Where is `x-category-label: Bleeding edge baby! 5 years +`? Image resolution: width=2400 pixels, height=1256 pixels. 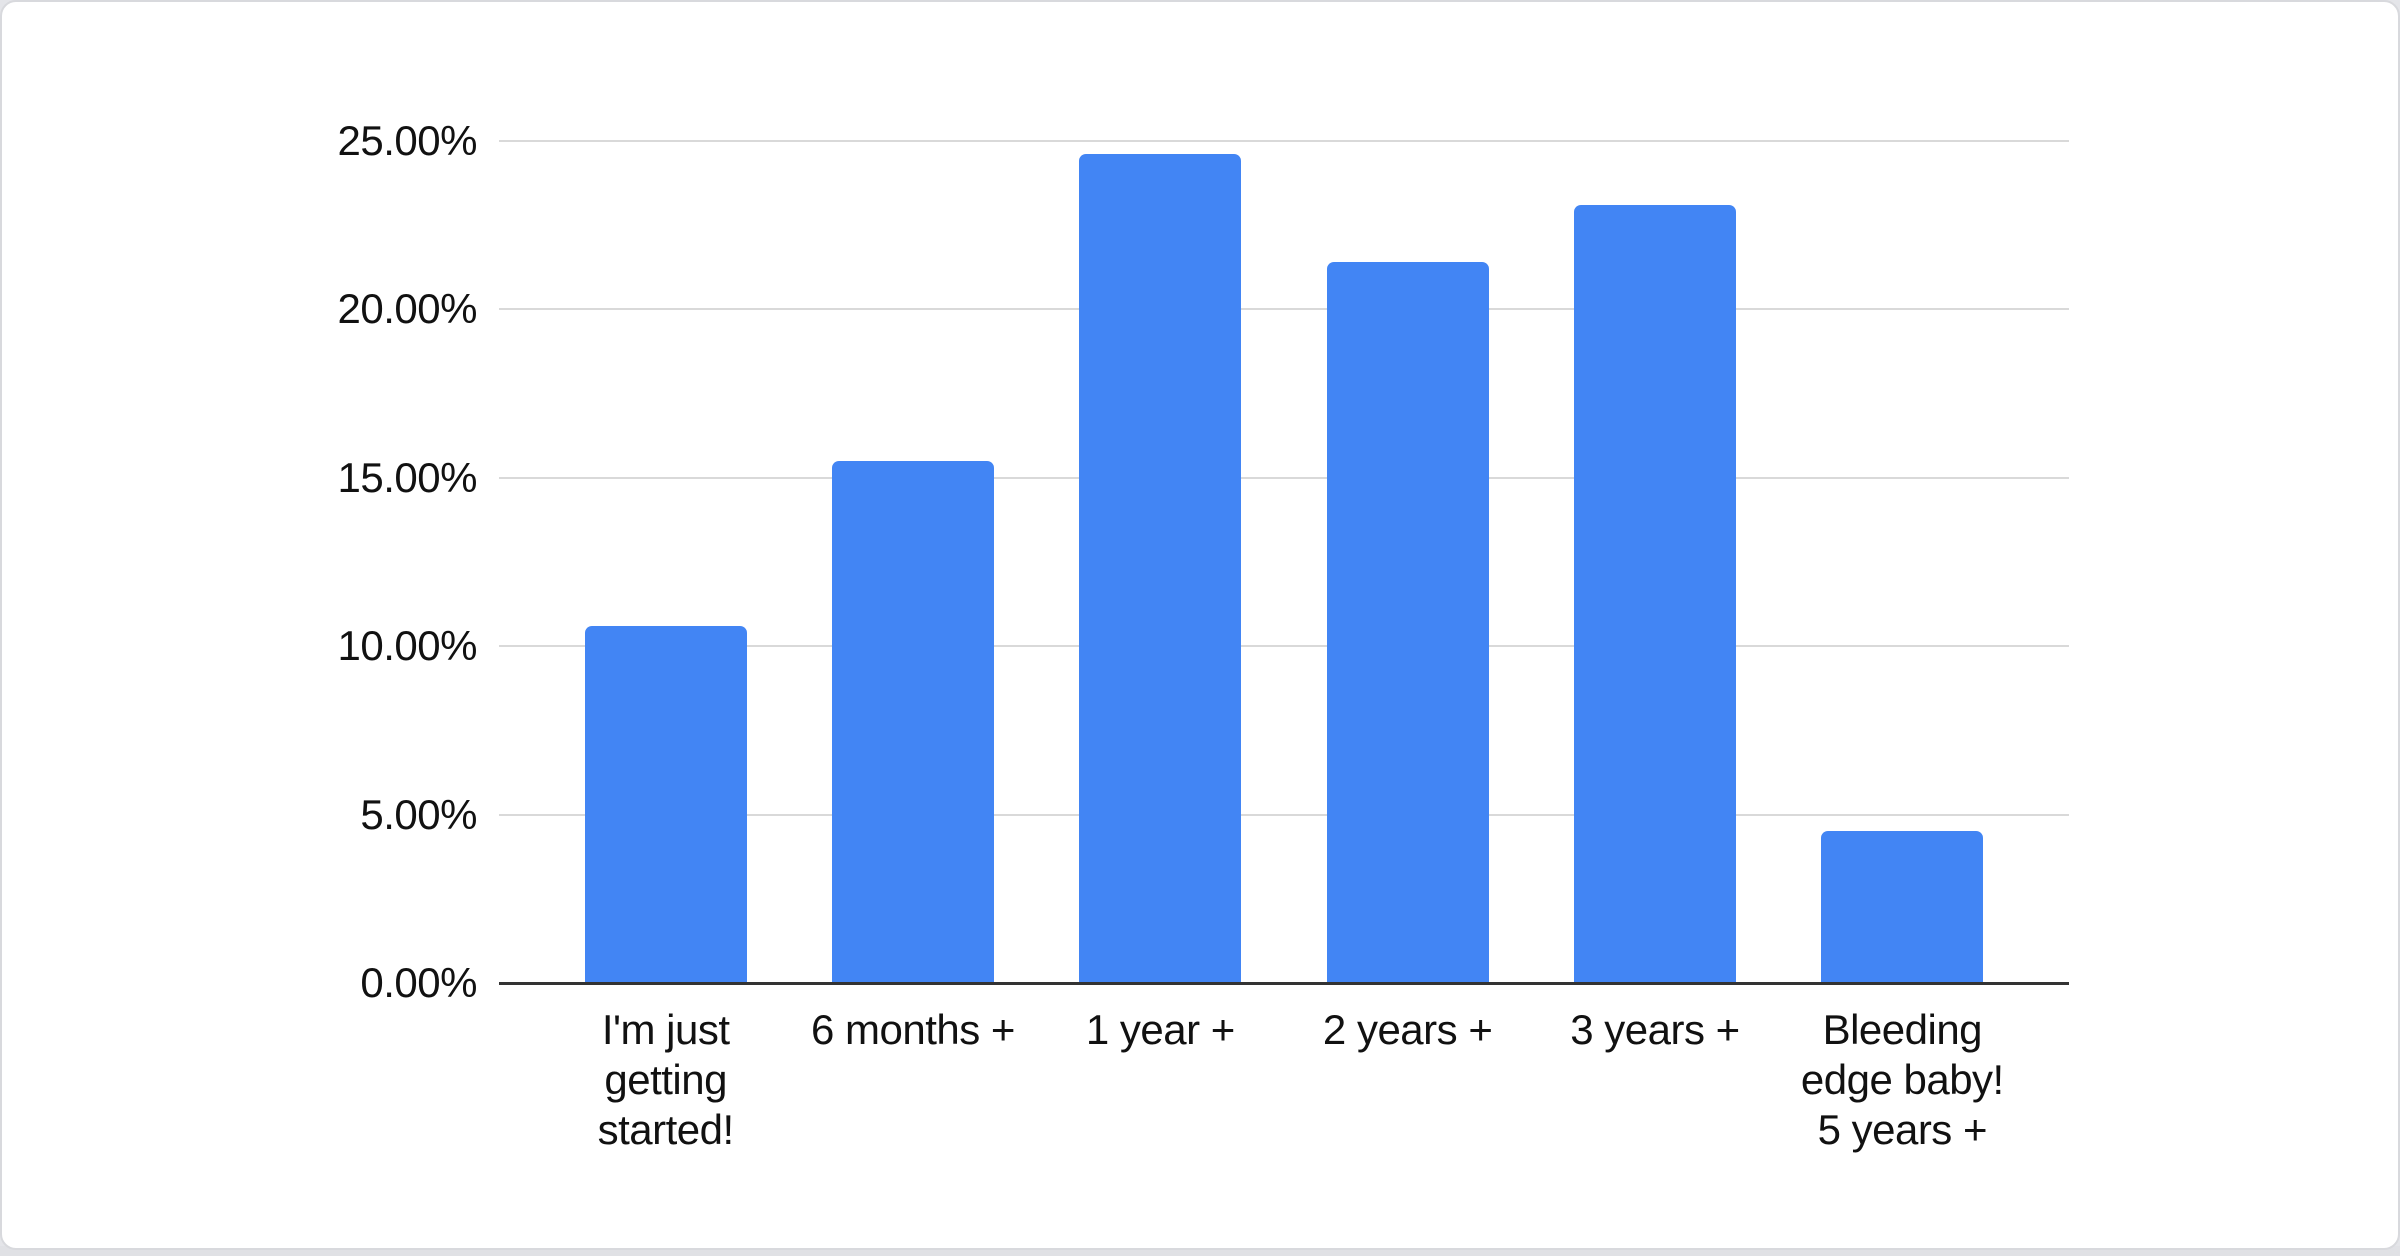
x-category-label: Bleeding edge baby! 5 years + is located at coordinates (1902, 1079).